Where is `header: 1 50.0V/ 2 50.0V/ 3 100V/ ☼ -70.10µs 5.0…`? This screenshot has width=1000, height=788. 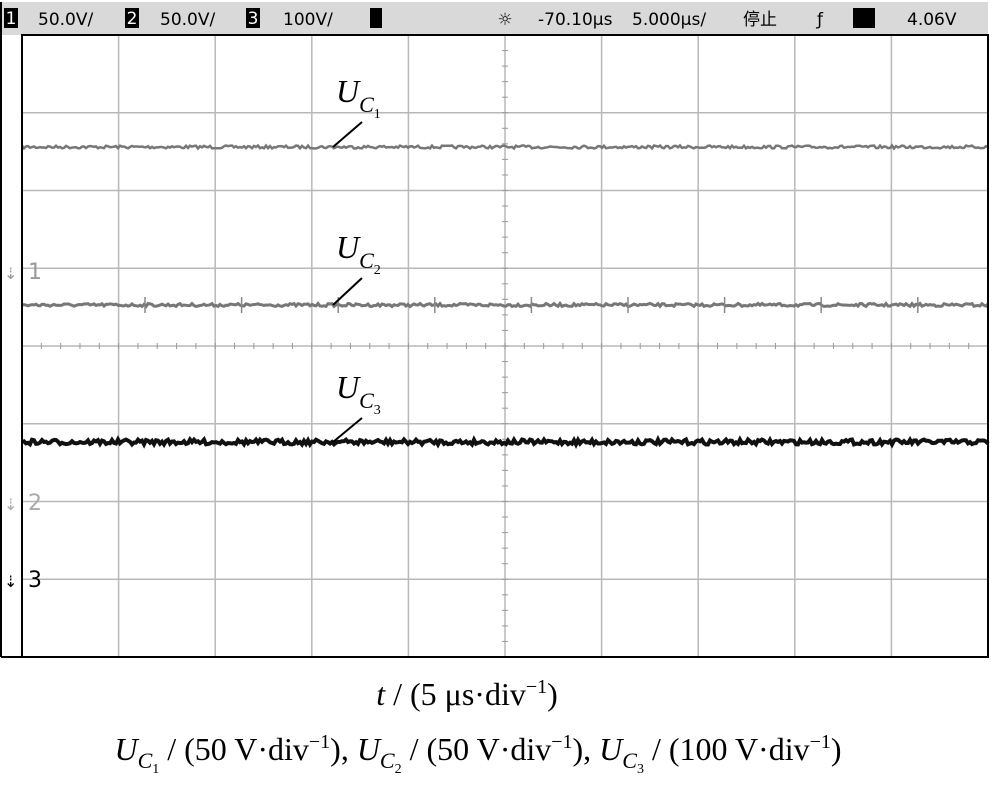
header: 1 50.0V/ 2 50.0V/ 3 100V/ ☼ -70.10µs 5.0… is located at coordinates (480, 19).